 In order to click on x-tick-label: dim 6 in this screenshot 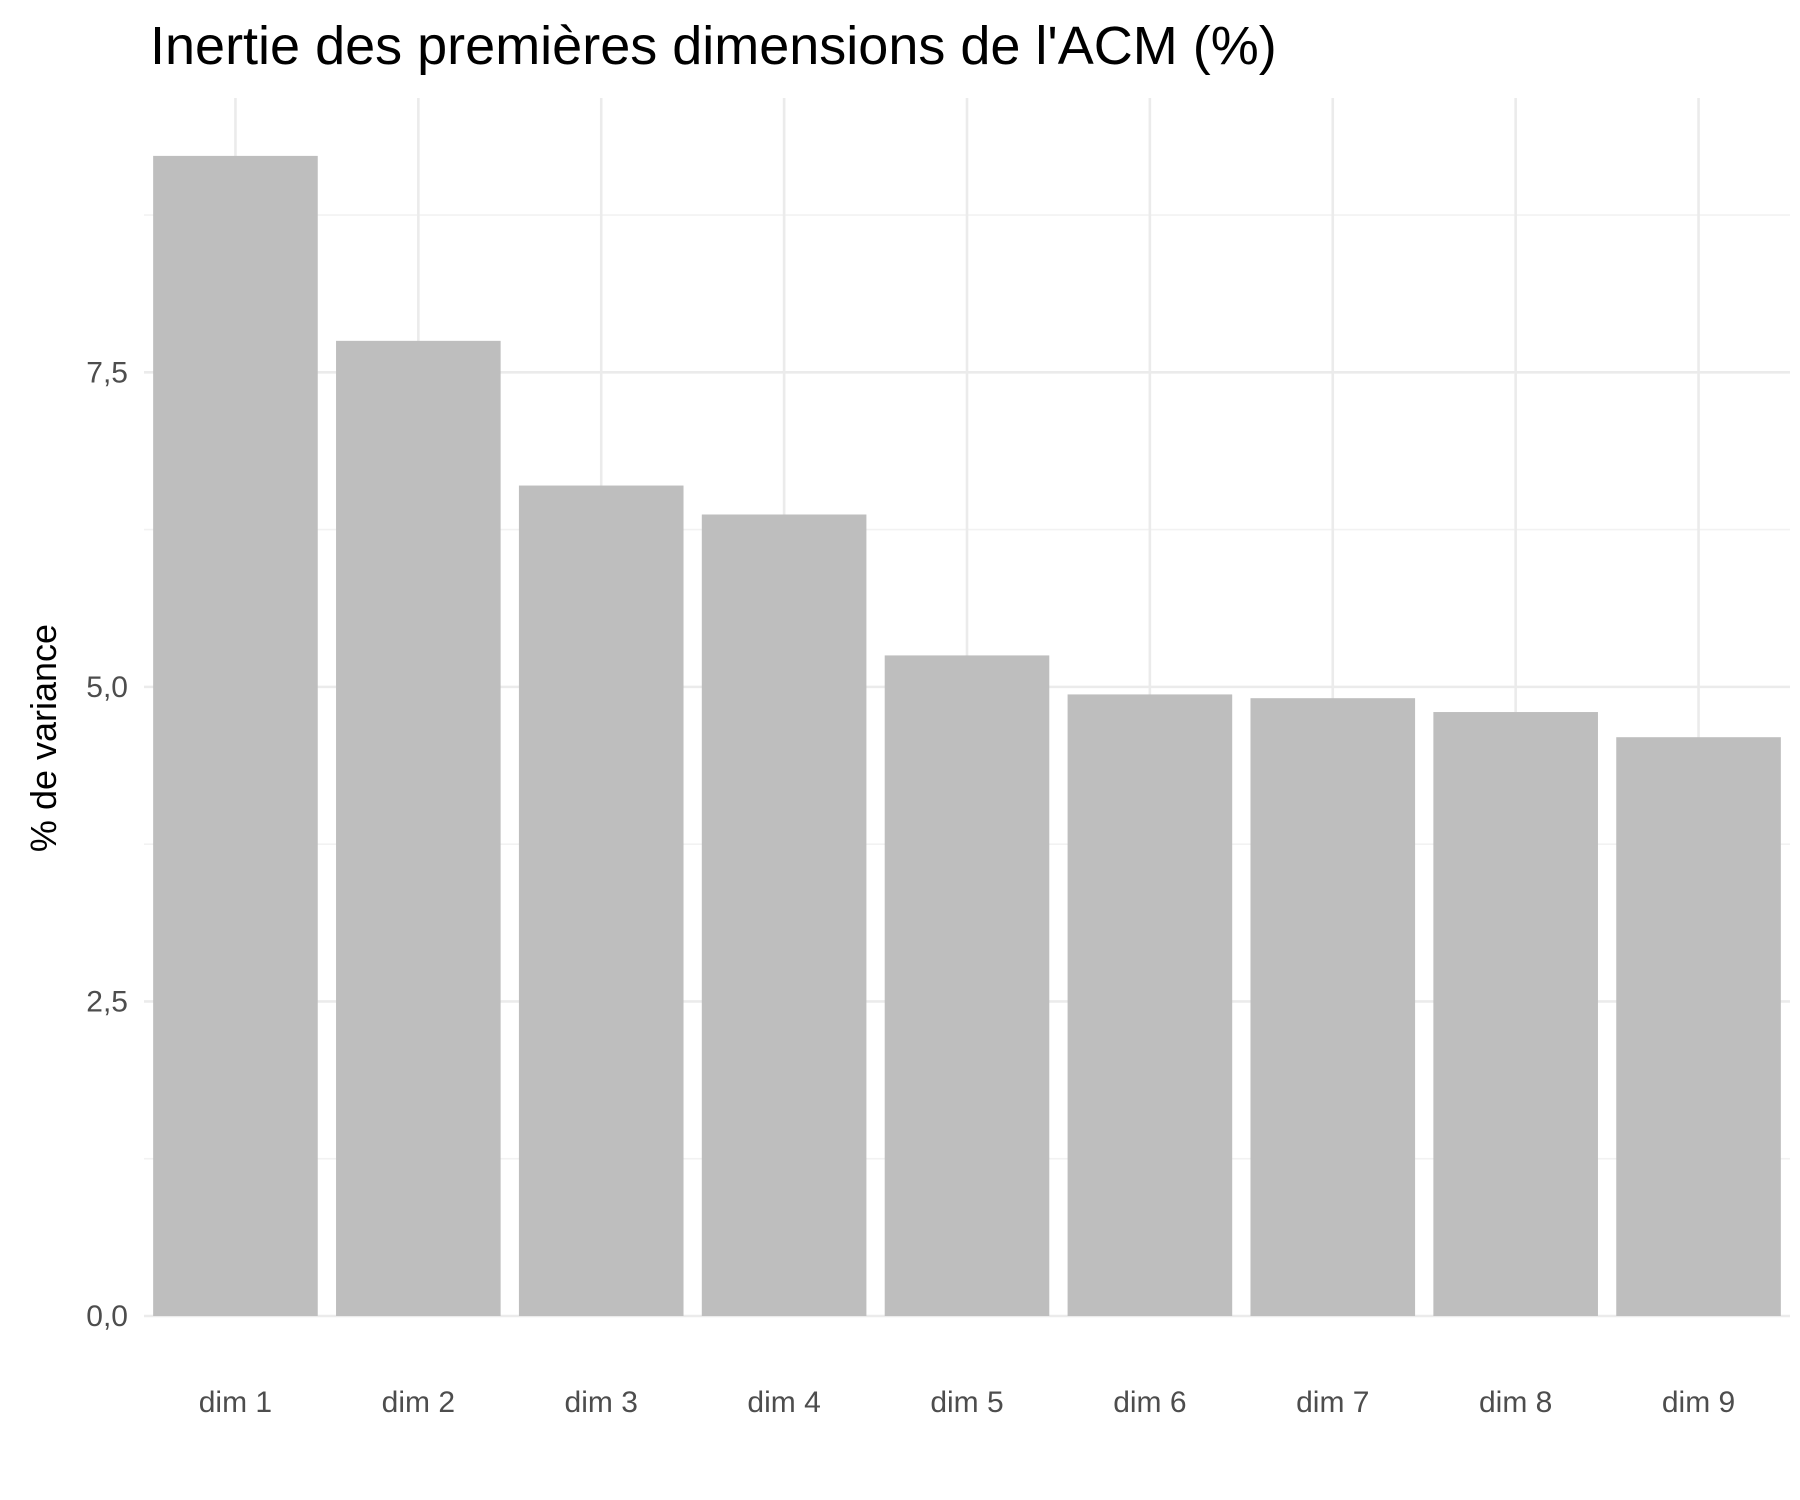, I will do `click(1149, 1402)`.